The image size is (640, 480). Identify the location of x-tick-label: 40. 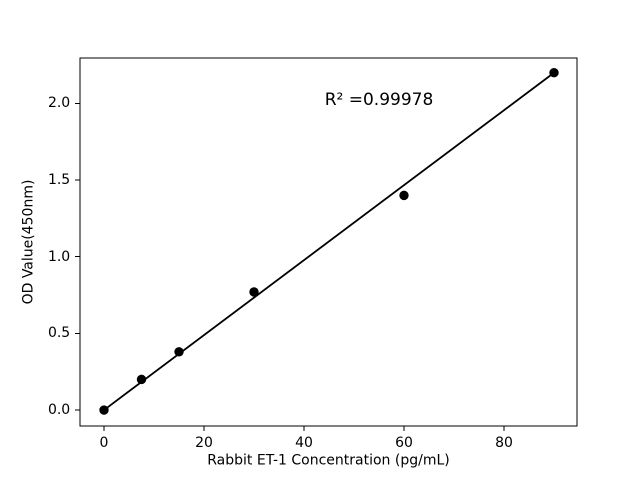
(304, 442).